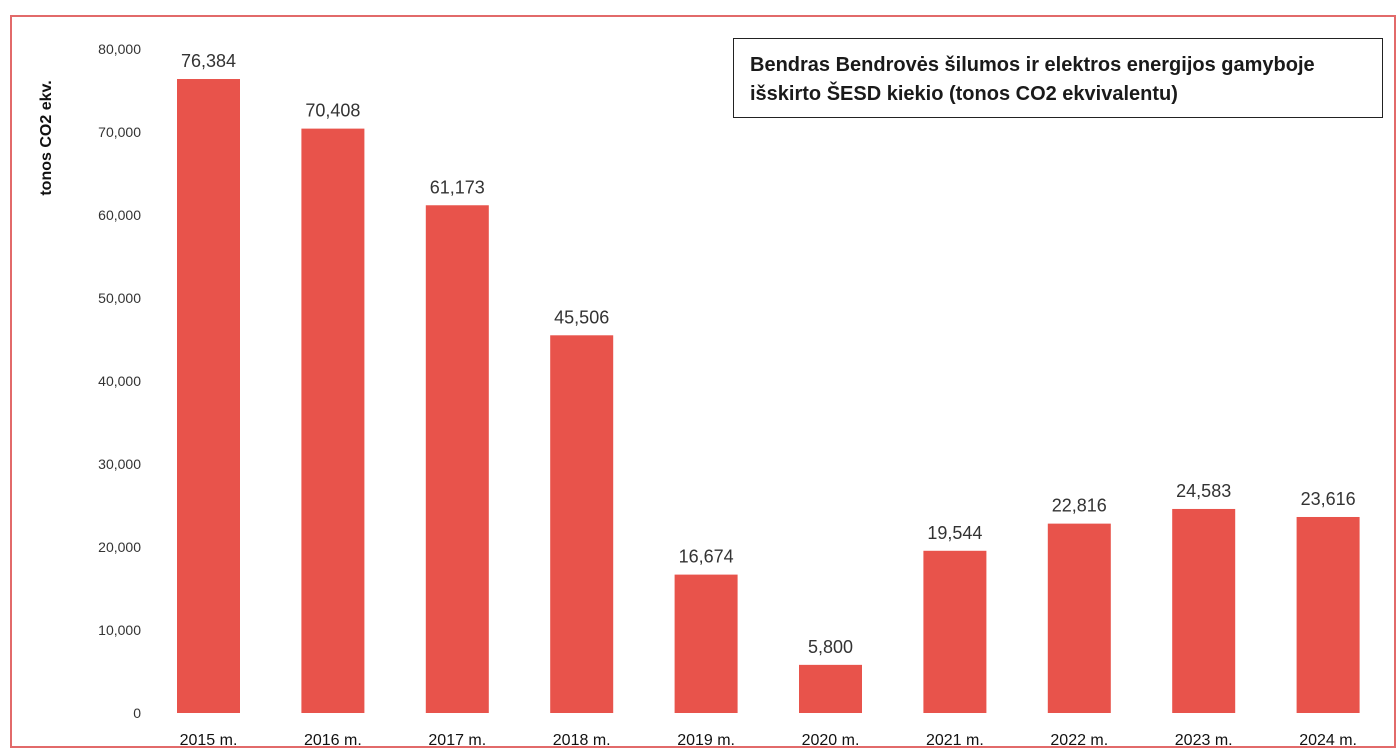 This screenshot has height=752, width=1398. I want to click on x-tick-label-2023: 2023 m., so click(1204, 740).